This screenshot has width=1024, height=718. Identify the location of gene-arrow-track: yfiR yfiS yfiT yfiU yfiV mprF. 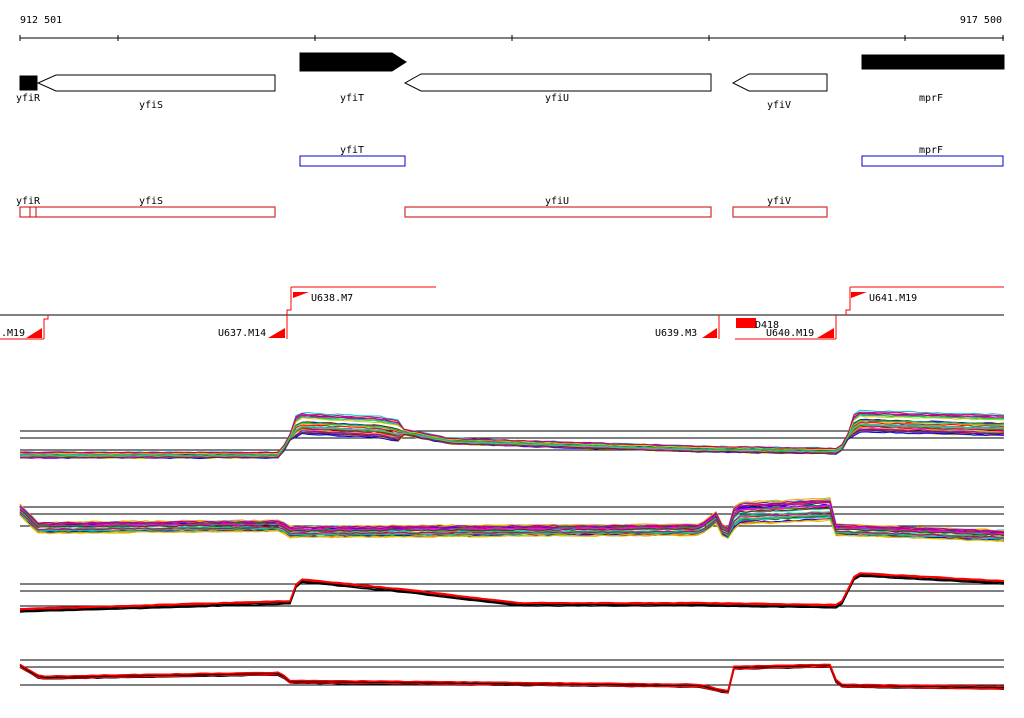
(510, 81).